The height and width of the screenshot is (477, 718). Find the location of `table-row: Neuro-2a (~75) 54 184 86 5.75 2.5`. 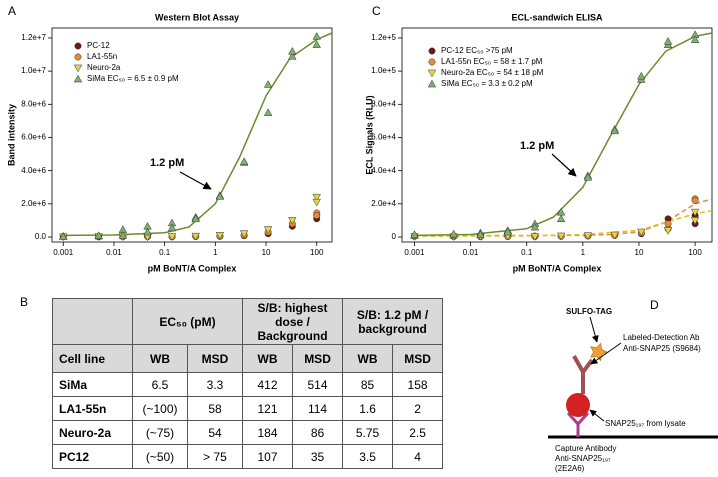

table-row: Neuro-2a (~75) 54 184 86 5.75 2.5 is located at coordinates (248, 432).